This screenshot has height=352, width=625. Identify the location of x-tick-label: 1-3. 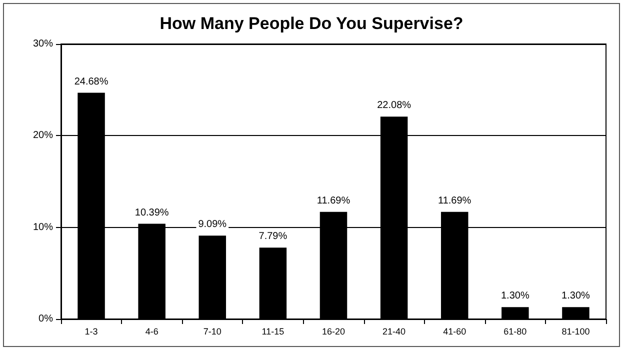
(91, 331).